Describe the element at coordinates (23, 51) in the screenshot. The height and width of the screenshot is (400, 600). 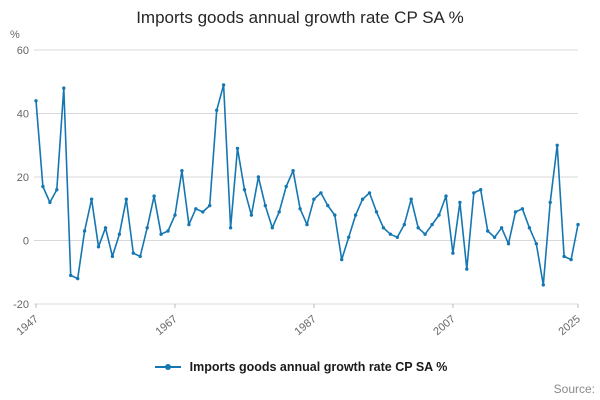
I see `y-tick-label: 60` at that location.